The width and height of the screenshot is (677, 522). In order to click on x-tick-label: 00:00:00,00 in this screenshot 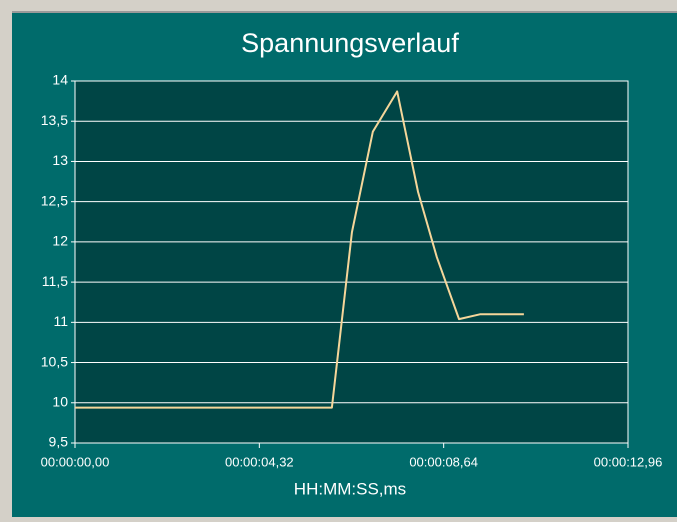, I will do `click(75, 461)`.